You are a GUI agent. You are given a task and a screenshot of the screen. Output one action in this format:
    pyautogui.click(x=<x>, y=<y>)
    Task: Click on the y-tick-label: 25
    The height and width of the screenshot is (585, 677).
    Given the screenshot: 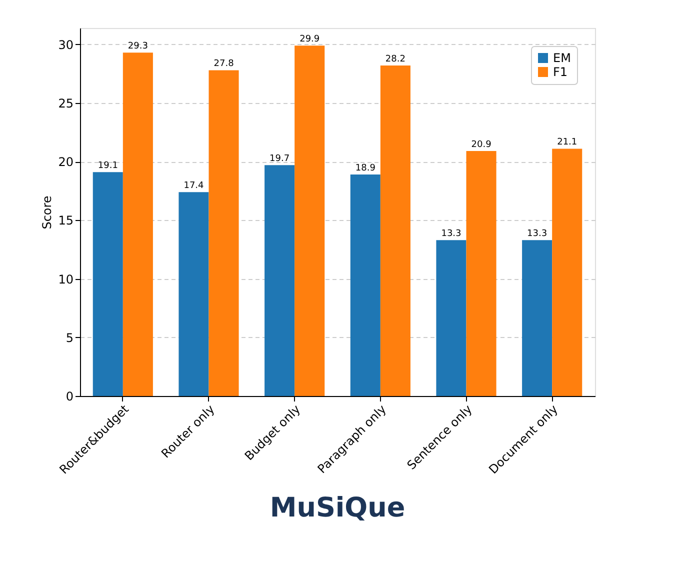 What is the action you would take?
    pyautogui.click(x=66, y=103)
    